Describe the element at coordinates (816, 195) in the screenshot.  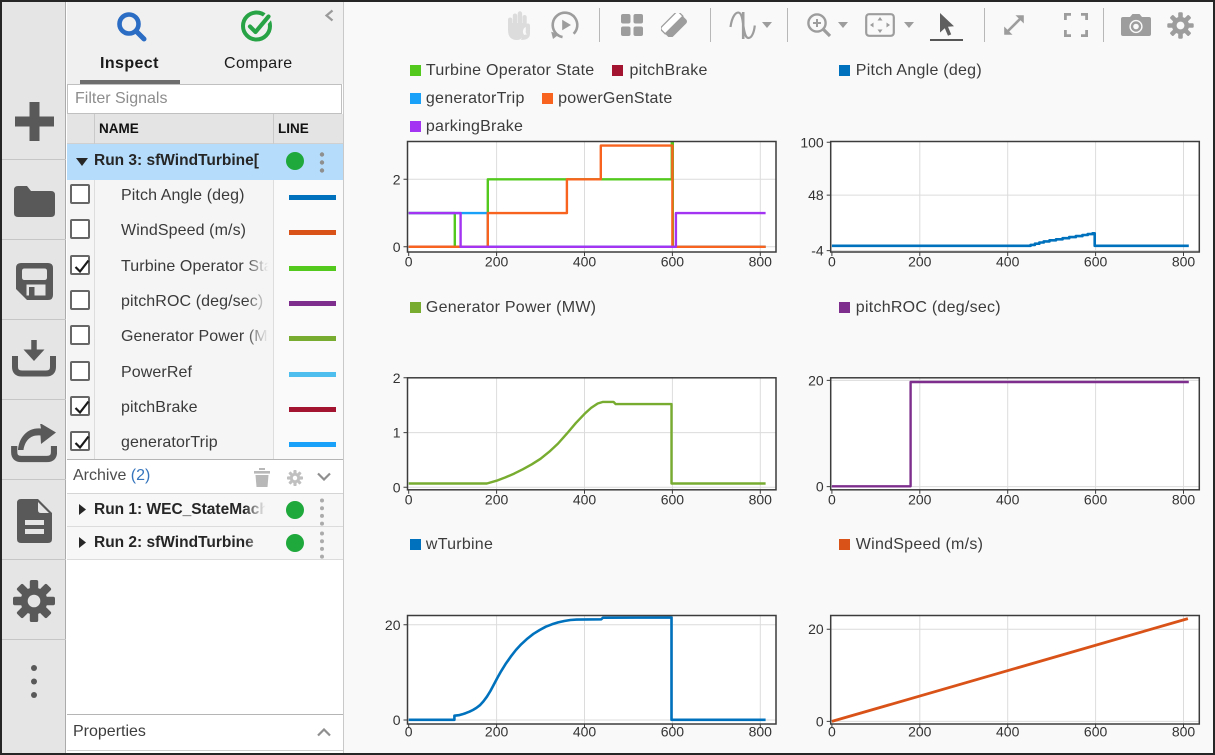
I see `svg-text: 48` at that location.